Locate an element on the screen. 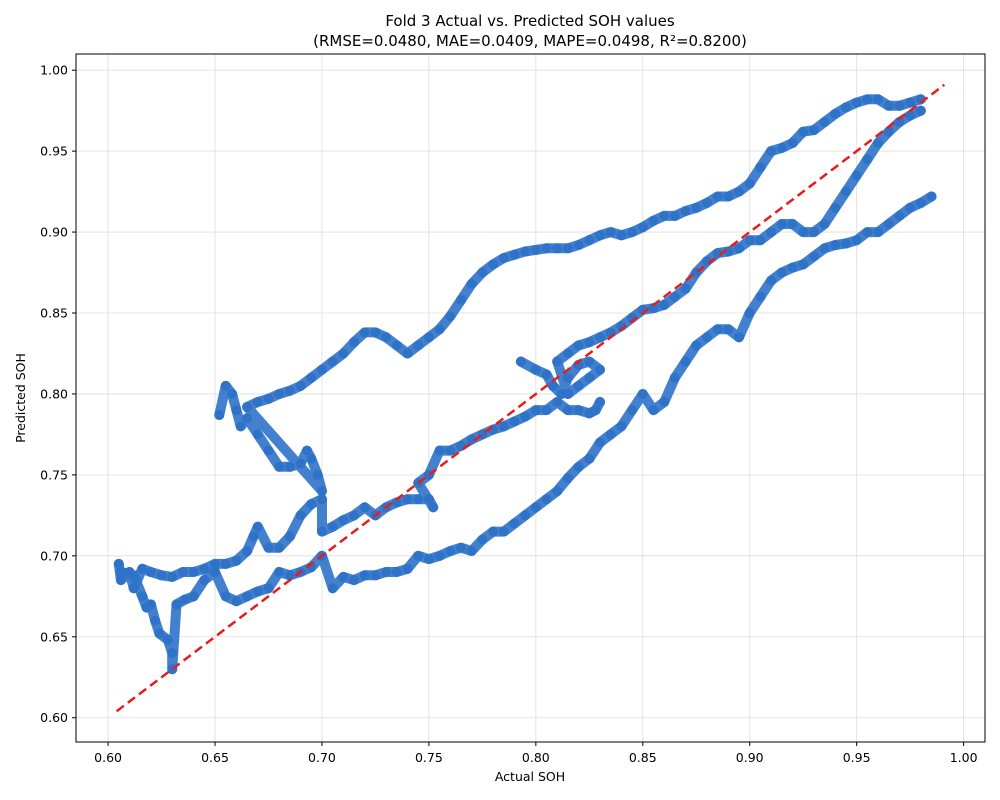 This screenshot has width=1000, height=800. x-tick-label: 0.85 is located at coordinates (643, 757).